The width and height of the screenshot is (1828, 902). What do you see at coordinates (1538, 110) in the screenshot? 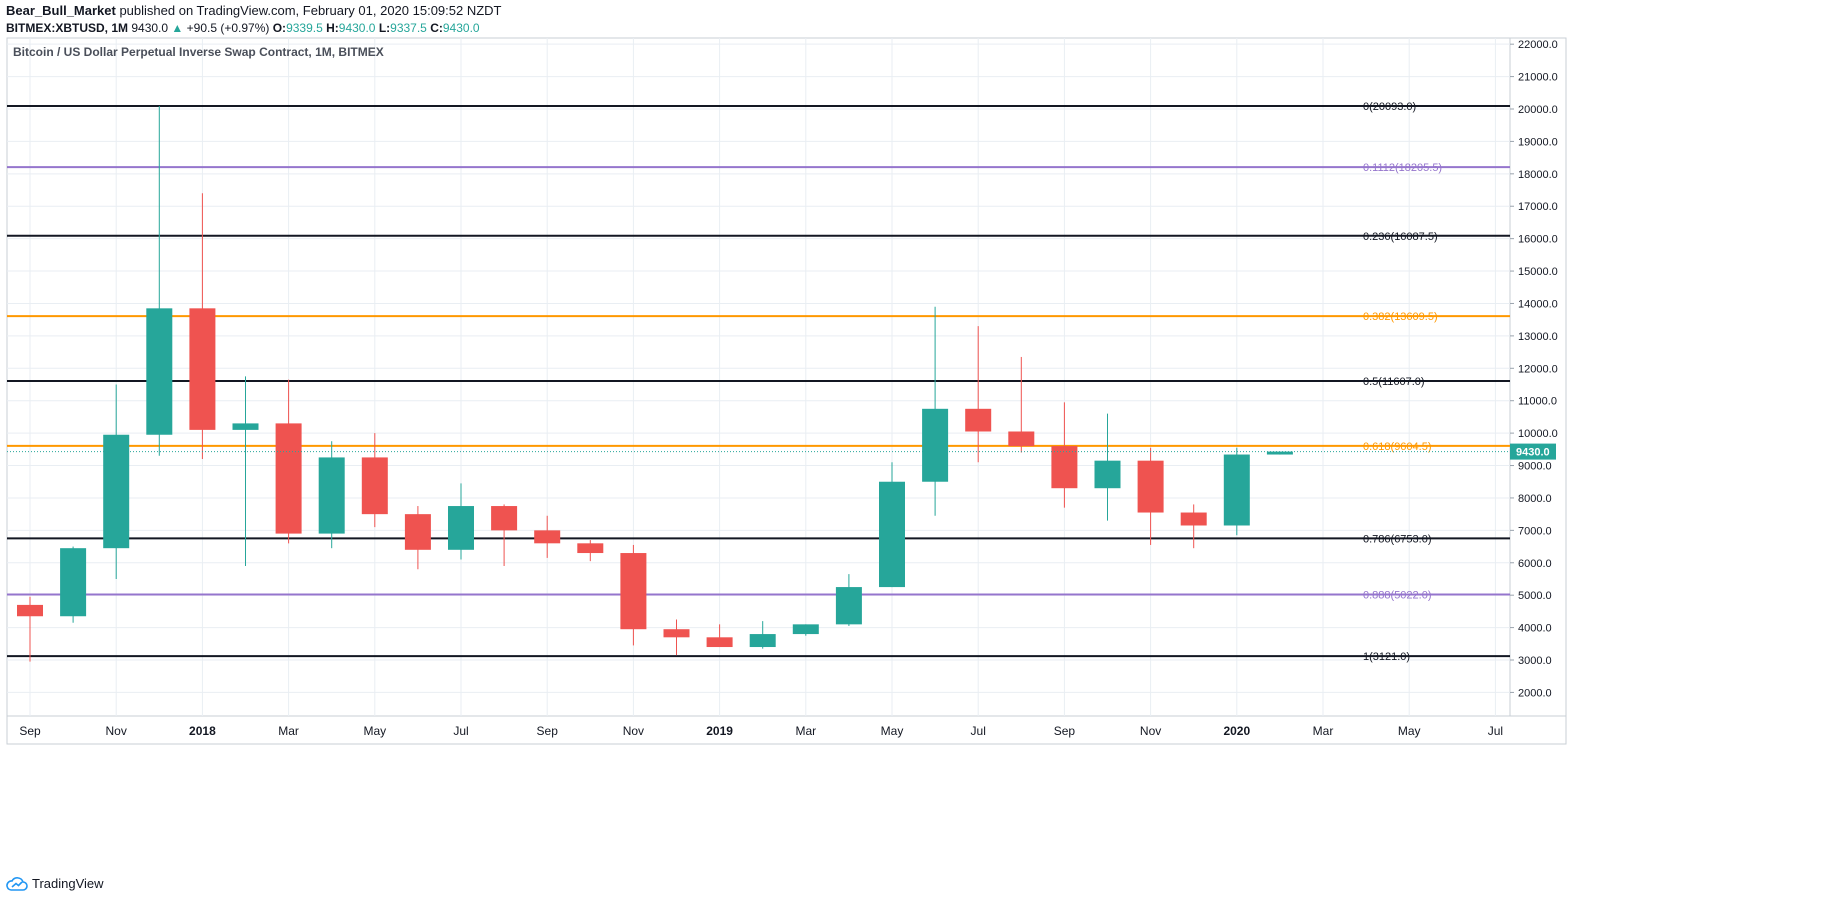
I see `y-tick-label: 20000.0` at bounding box center [1538, 110].